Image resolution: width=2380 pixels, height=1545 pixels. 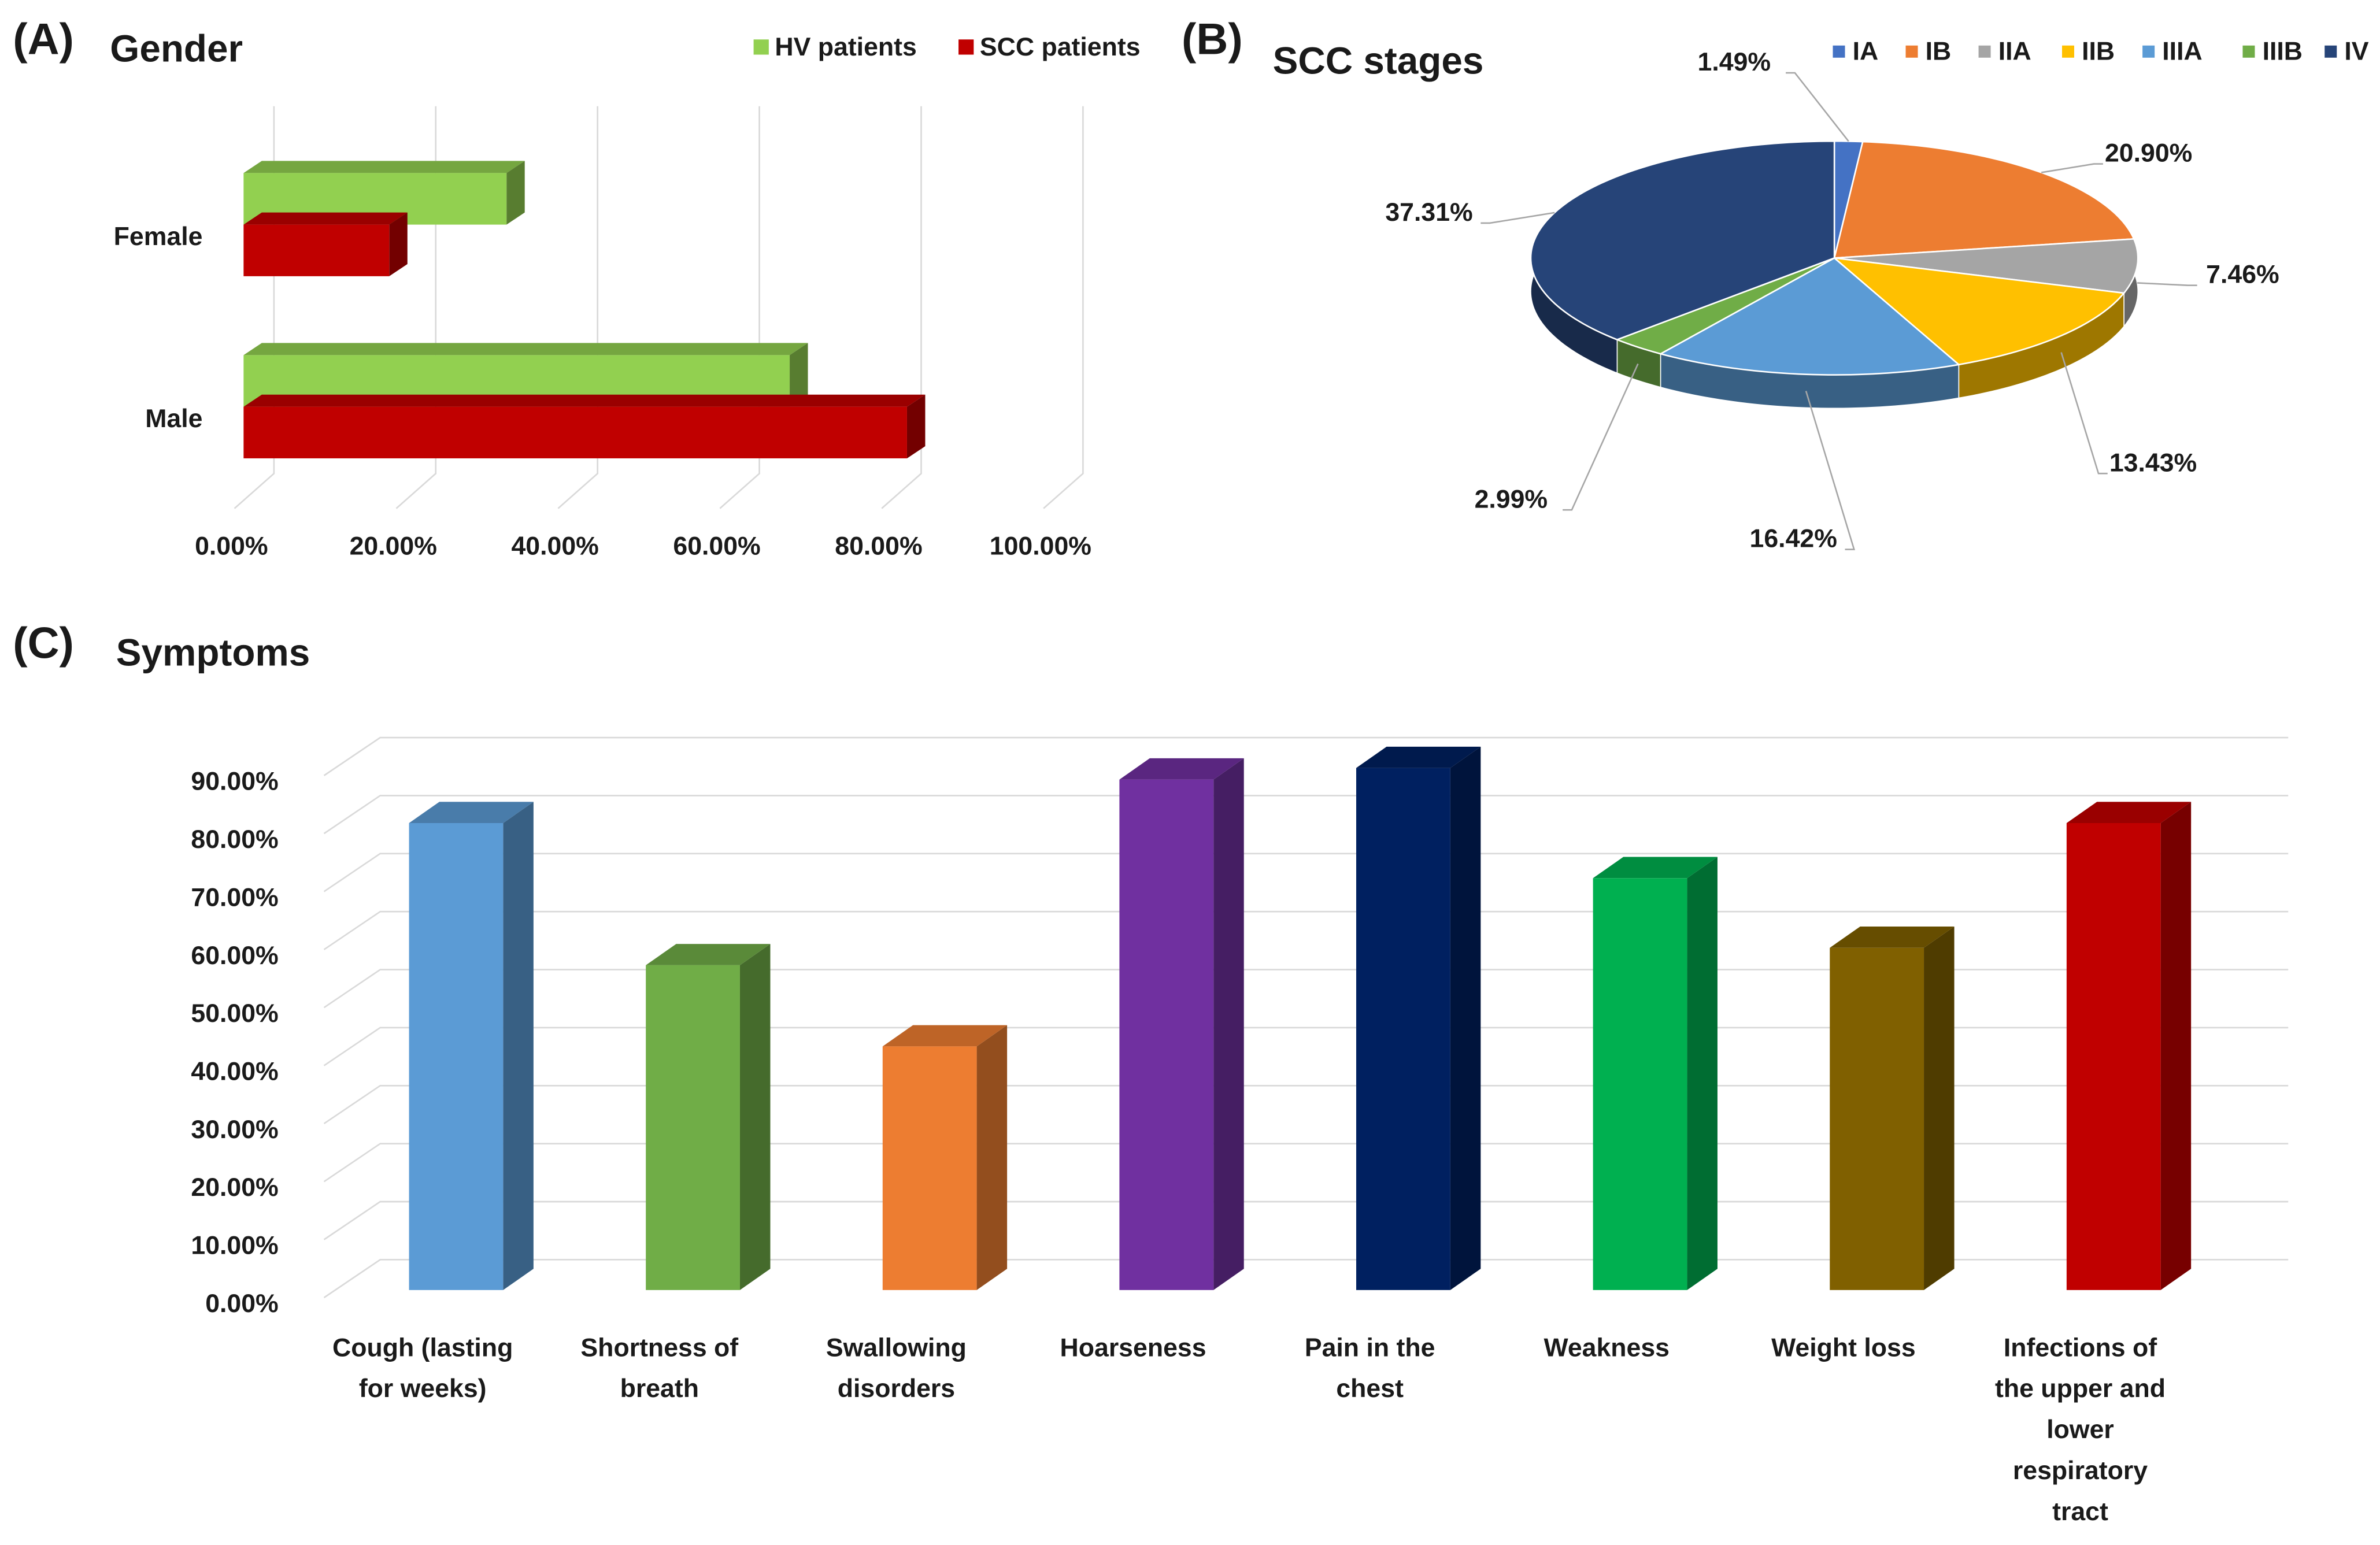 I want to click on legend-label: IIIB, so click(x=2283, y=52).